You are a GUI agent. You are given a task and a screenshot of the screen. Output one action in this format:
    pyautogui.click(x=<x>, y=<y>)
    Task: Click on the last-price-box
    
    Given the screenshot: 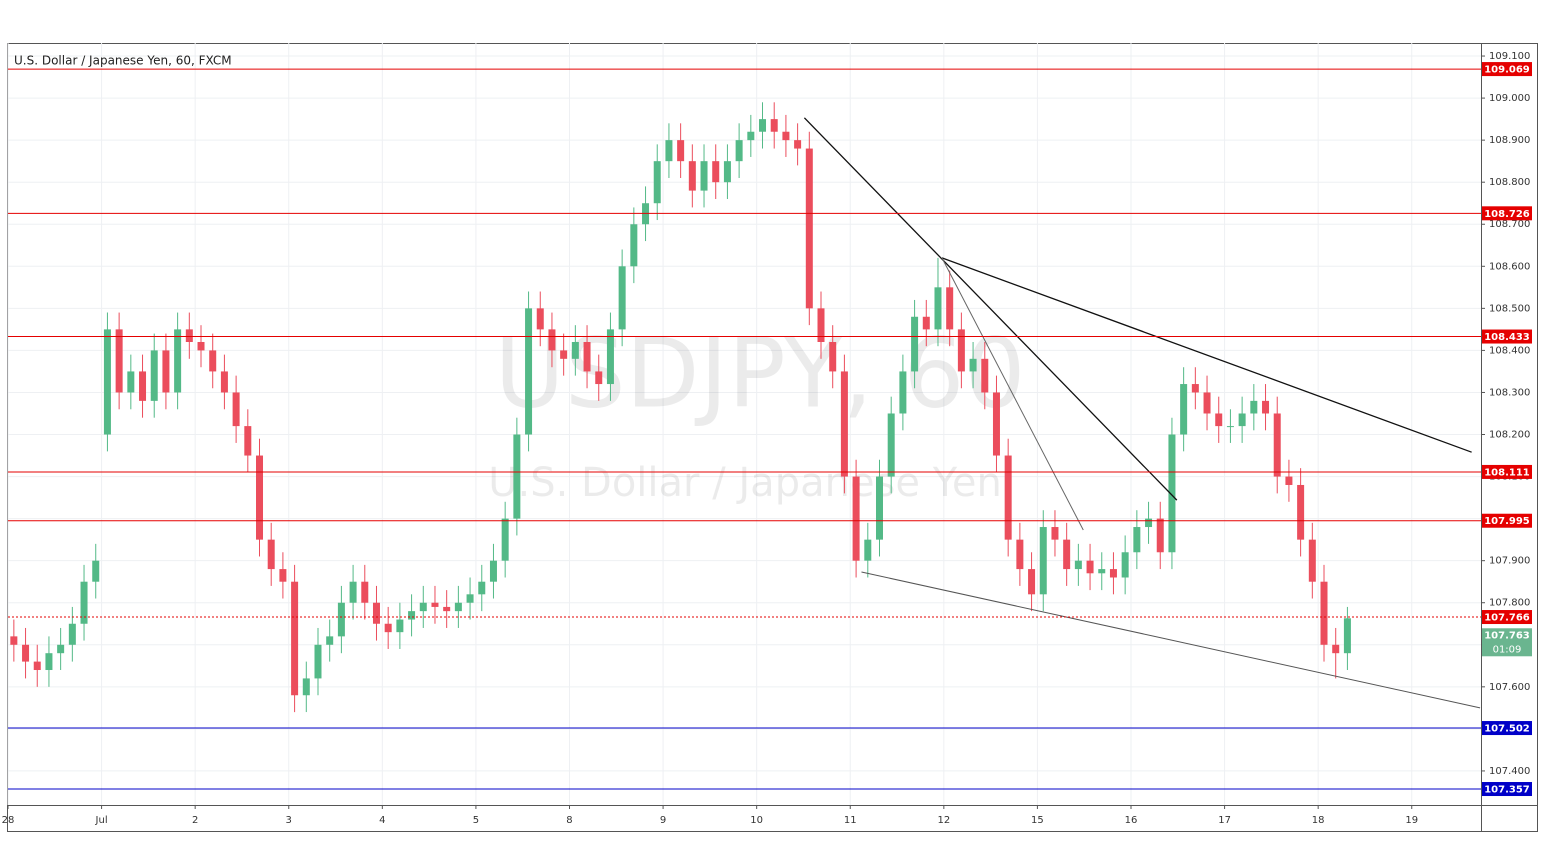 What is the action you would take?
    pyautogui.click(x=1507, y=642)
    